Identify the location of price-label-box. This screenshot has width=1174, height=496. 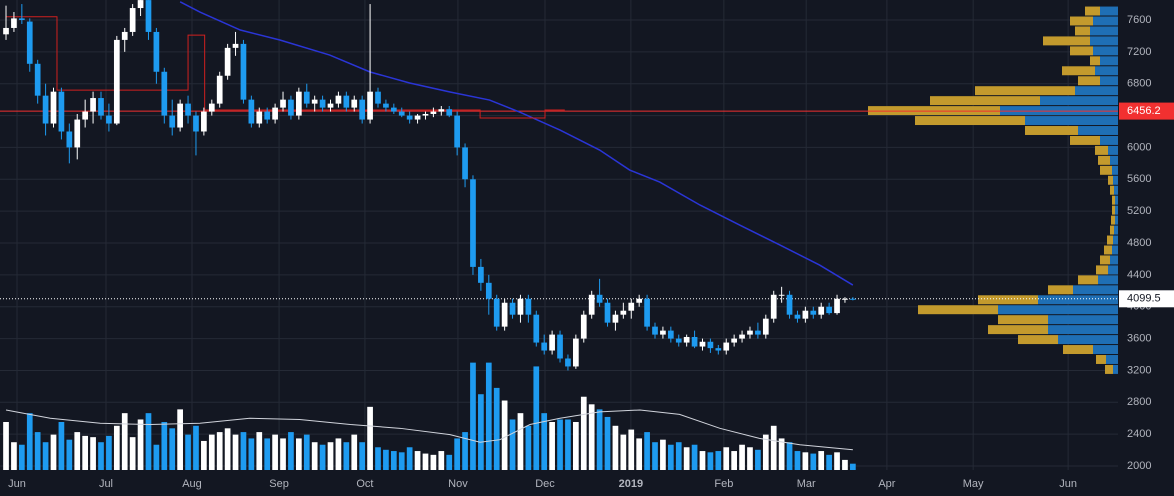
(1146, 299).